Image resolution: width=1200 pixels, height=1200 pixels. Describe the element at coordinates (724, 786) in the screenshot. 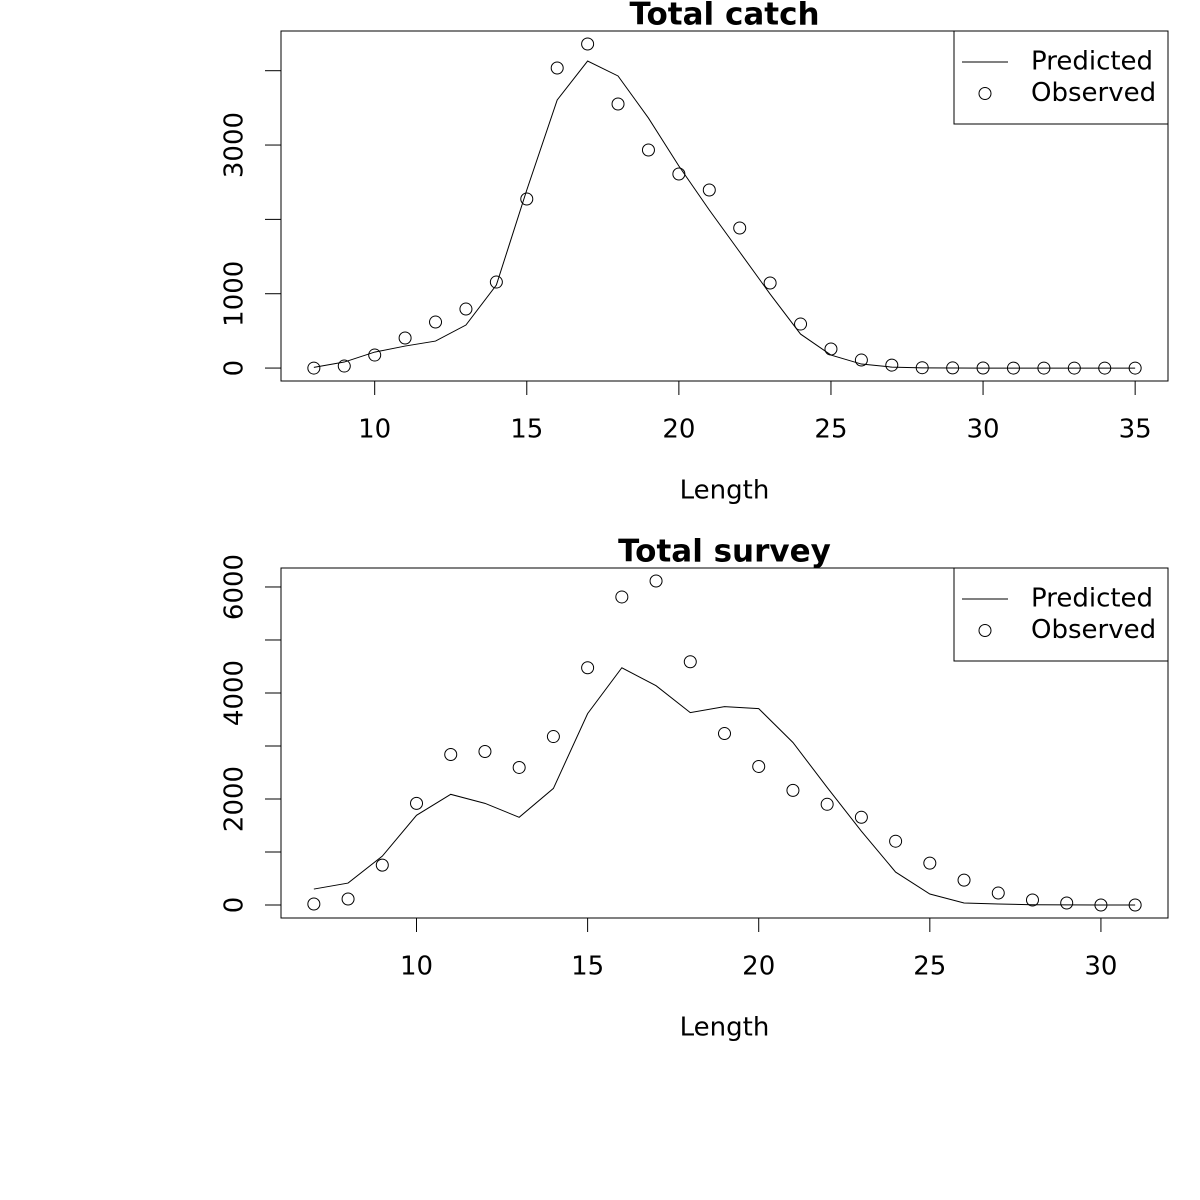

I see `predicted-line` at that location.